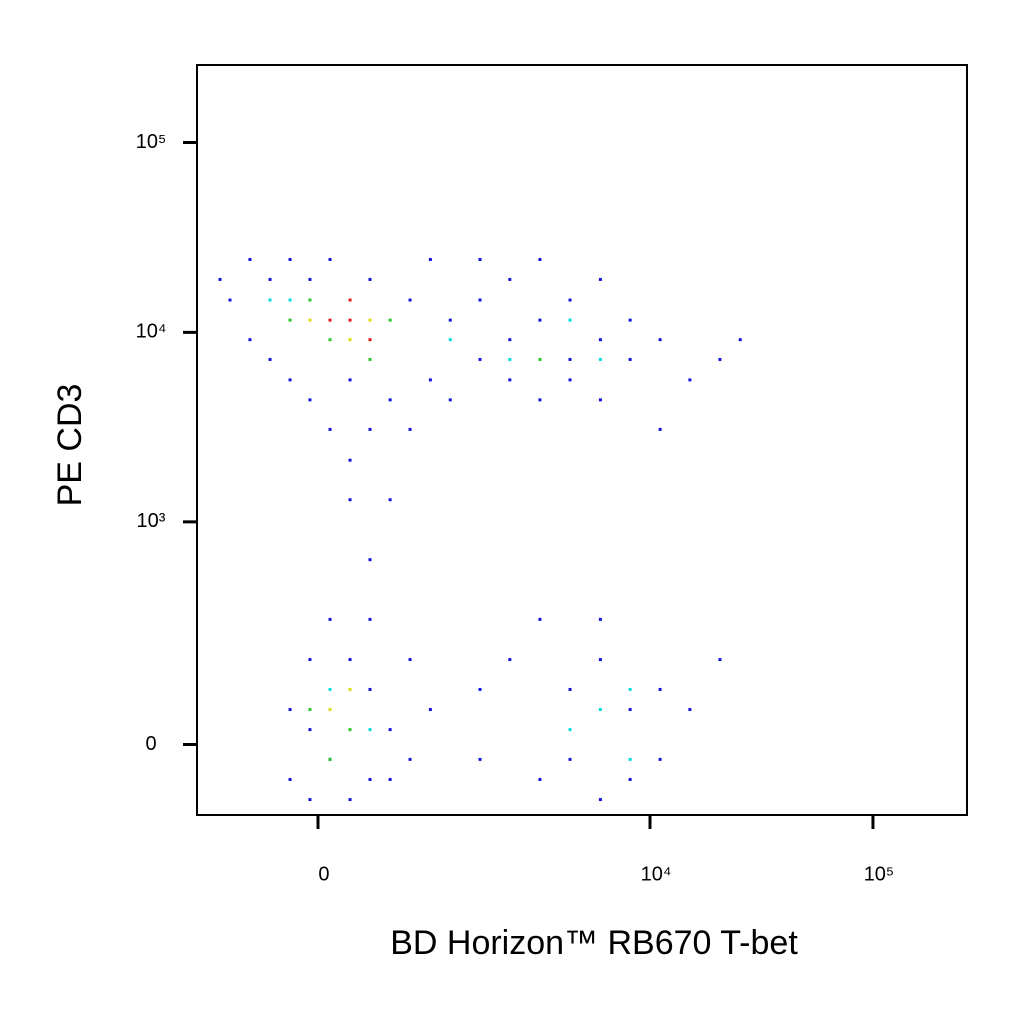  Describe the element at coordinates (70, 445) in the screenshot. I see `y-axis-title: PE CD3` at that location.